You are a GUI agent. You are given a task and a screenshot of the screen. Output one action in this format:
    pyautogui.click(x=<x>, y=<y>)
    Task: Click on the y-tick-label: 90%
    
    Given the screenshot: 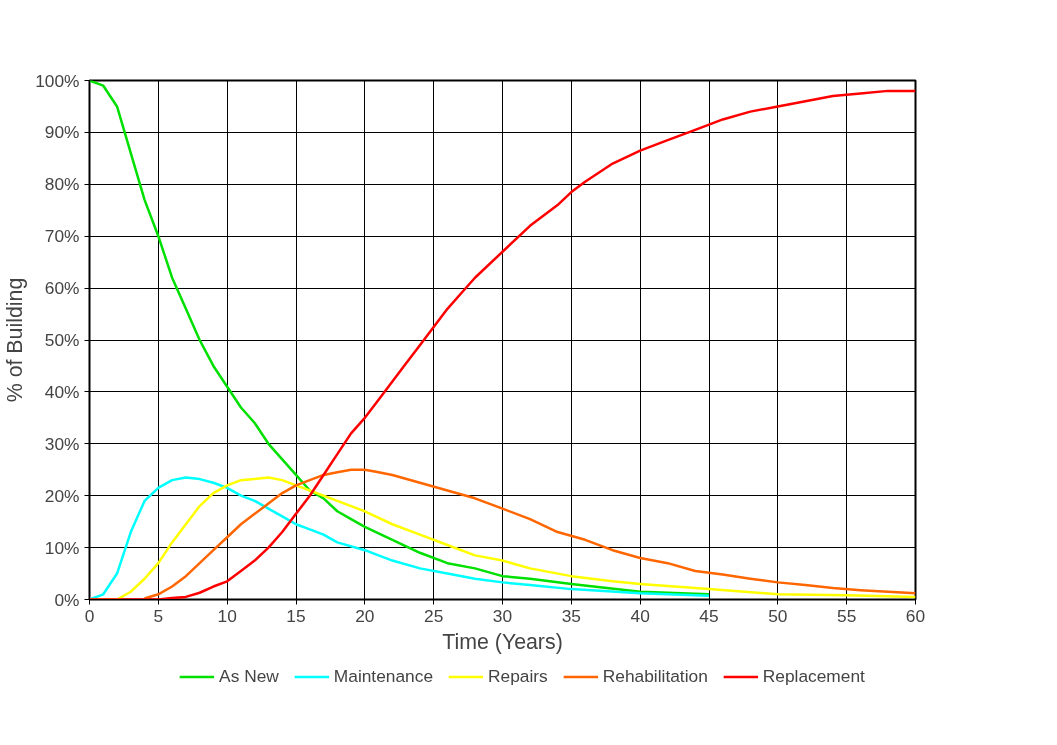 What is the action you would take?
    pyautogui.click(x=62, y=132)
    